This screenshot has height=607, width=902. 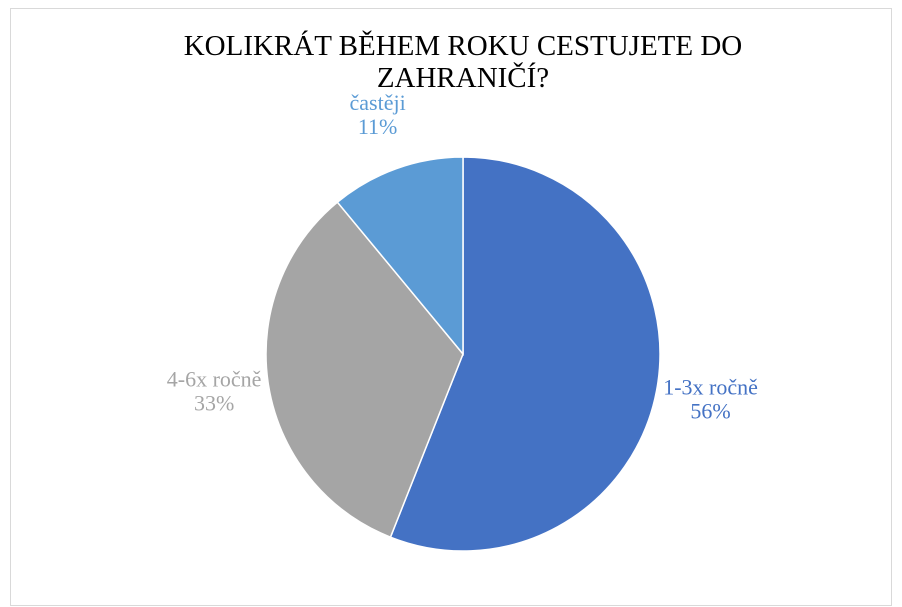 What do you see at coordinates (710, 386) in the screenshot?
I see `slice-label: 1-3x ročně` at bounding box center [710, 386].